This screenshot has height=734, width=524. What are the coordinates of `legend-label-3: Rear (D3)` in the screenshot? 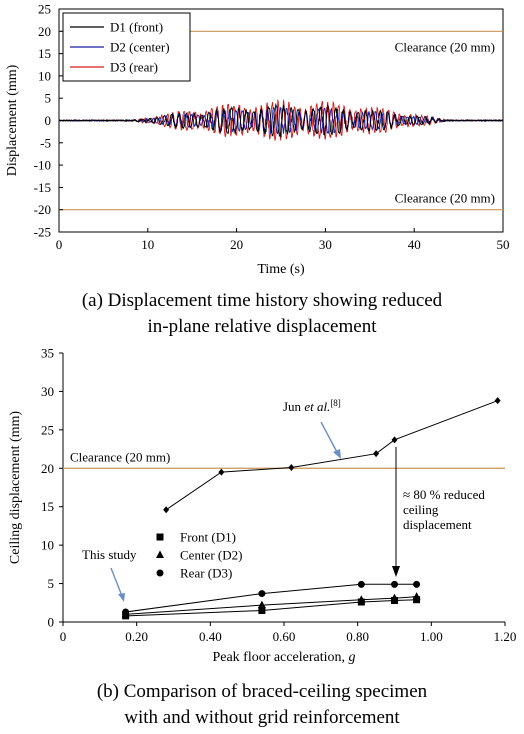 It's located at (206, 573).